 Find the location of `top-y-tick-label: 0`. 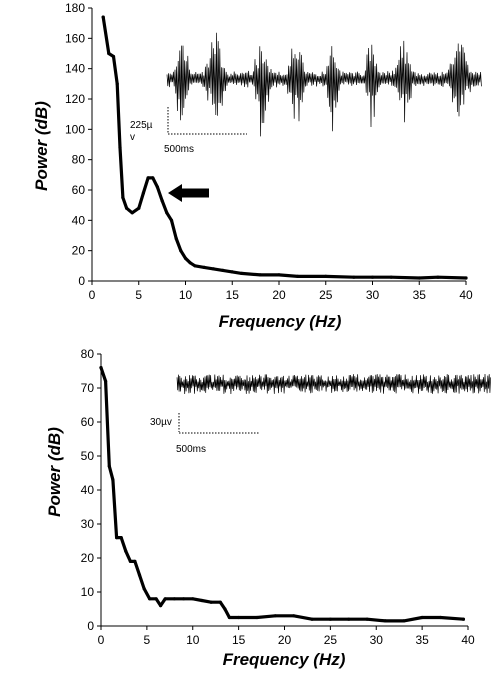

top-y-tick-label: 0 is located at coordinates (81, 281).